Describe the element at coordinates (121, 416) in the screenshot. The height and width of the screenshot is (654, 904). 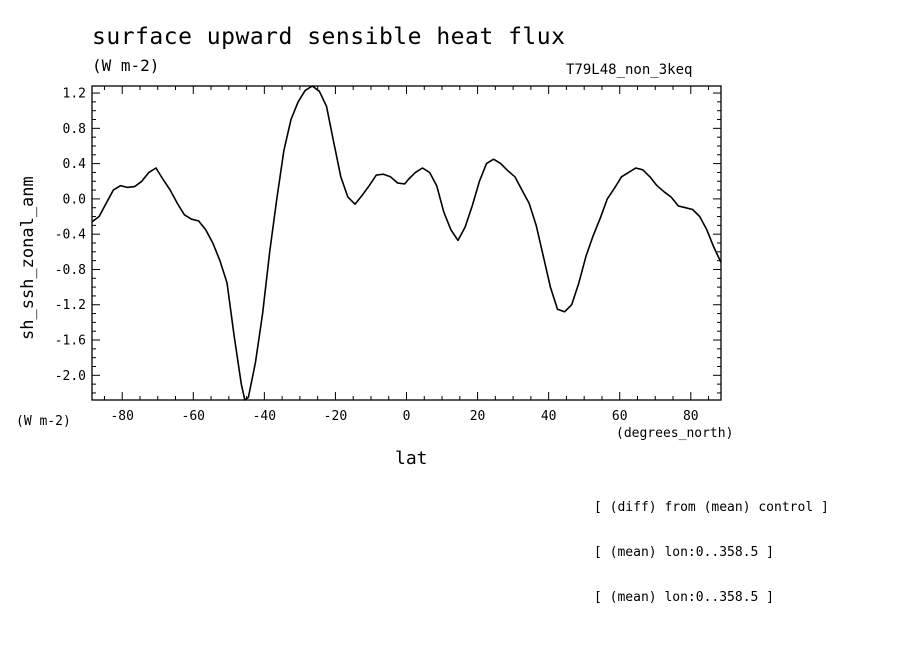
I see `x-tick-label: -80` at that location.